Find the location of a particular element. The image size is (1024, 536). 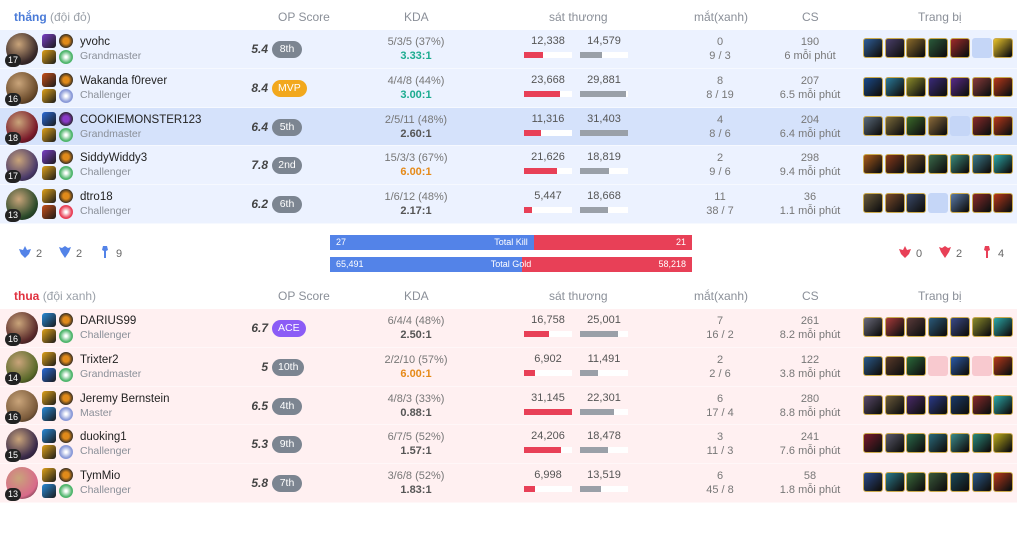

summoner-name-link: yvohc is located at coordinates (95, 42).